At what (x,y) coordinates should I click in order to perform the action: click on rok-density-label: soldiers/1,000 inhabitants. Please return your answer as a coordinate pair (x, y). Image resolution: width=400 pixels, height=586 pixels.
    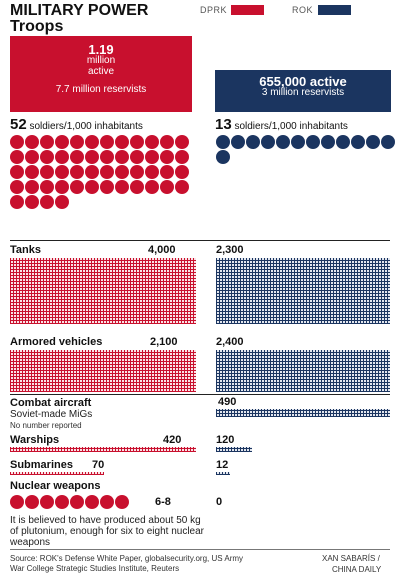
    Looking at the image, I should click on (289, 126).